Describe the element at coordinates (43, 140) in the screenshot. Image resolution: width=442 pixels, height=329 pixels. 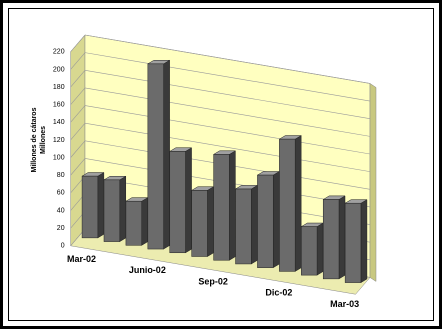
I see `y-axis-label-line: Millones` at that location.